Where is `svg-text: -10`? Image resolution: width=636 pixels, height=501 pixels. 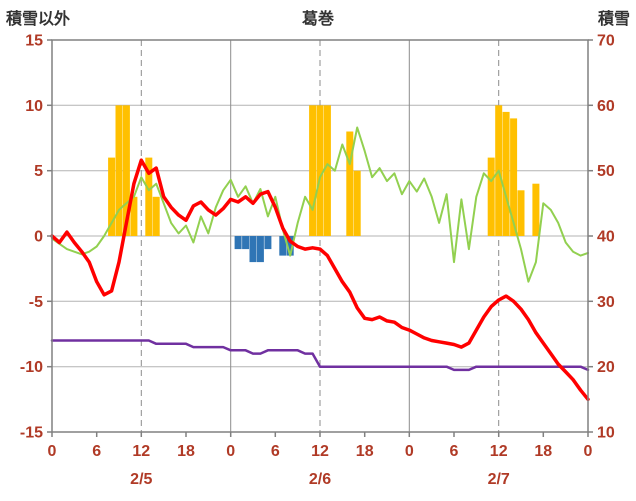
svg-text: -10 is located at coordinates (31, 367).